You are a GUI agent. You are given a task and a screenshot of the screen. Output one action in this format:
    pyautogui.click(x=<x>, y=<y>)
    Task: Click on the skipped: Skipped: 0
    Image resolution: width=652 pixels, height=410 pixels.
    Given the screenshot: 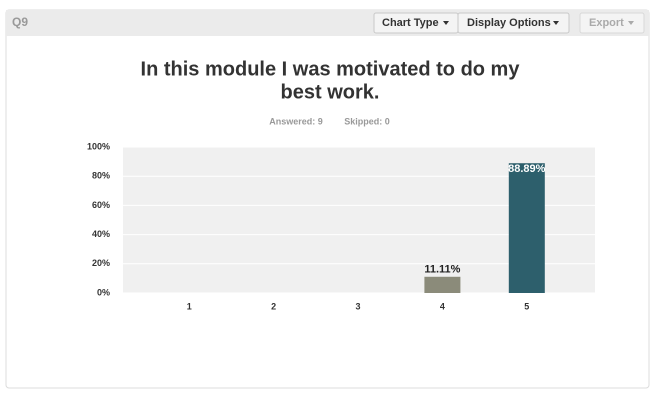 What is the action you would take?
    pyautogui.click(x=367, y=121)
    